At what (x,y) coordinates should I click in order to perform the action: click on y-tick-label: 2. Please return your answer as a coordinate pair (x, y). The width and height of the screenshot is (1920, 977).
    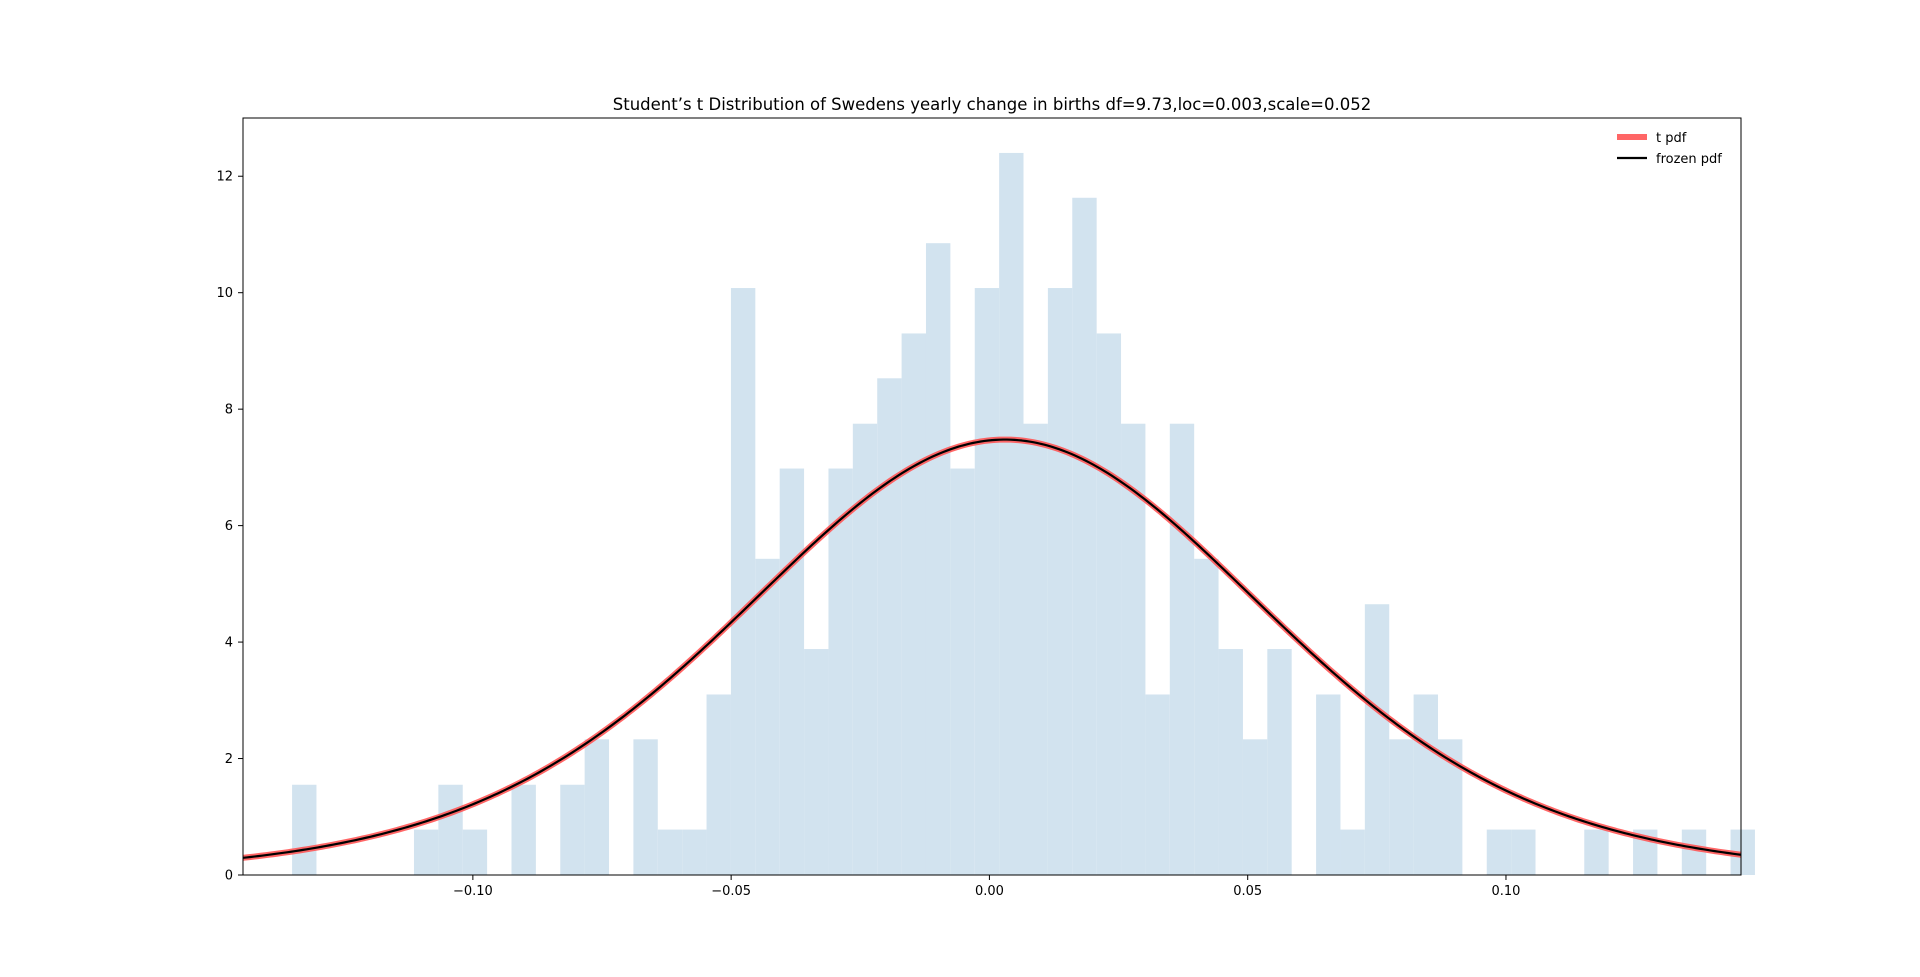
    Looking at the image, I should click on (229, 759).